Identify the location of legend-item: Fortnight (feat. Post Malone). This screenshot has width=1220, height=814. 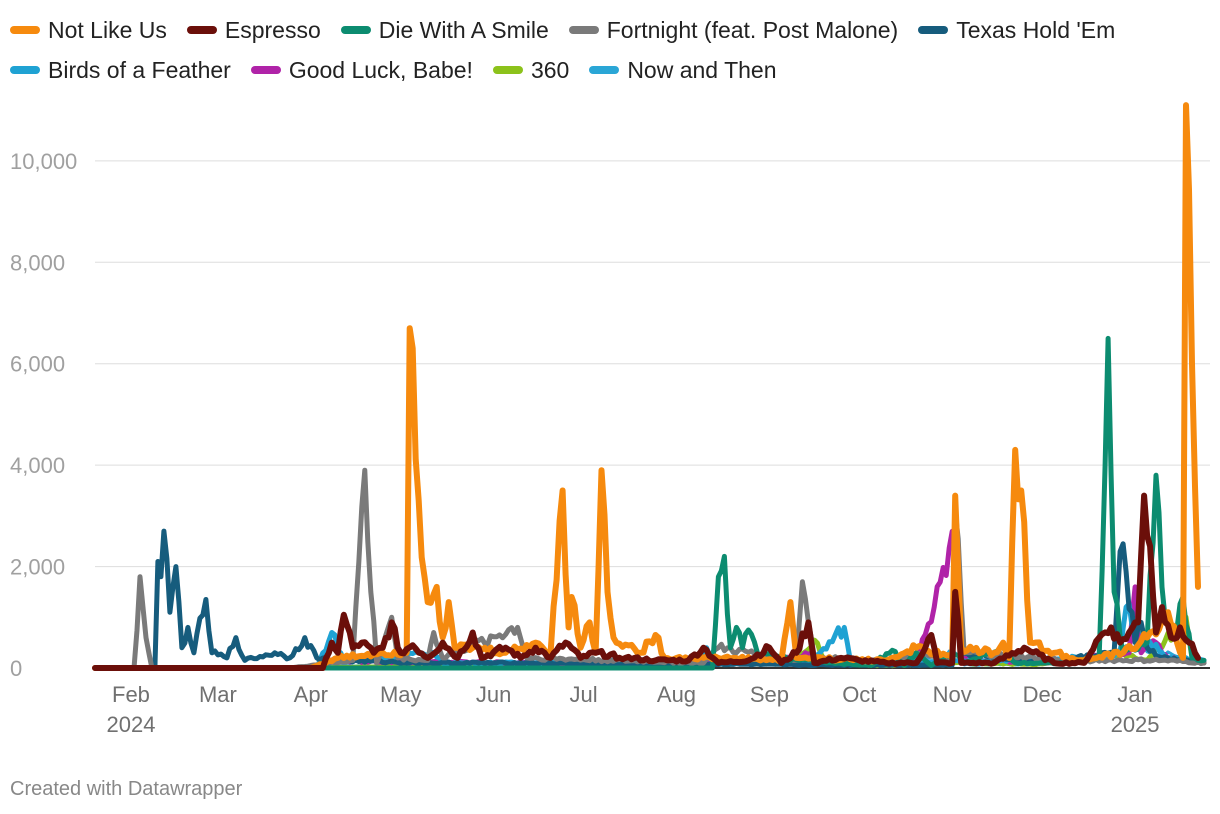
(733, 30).